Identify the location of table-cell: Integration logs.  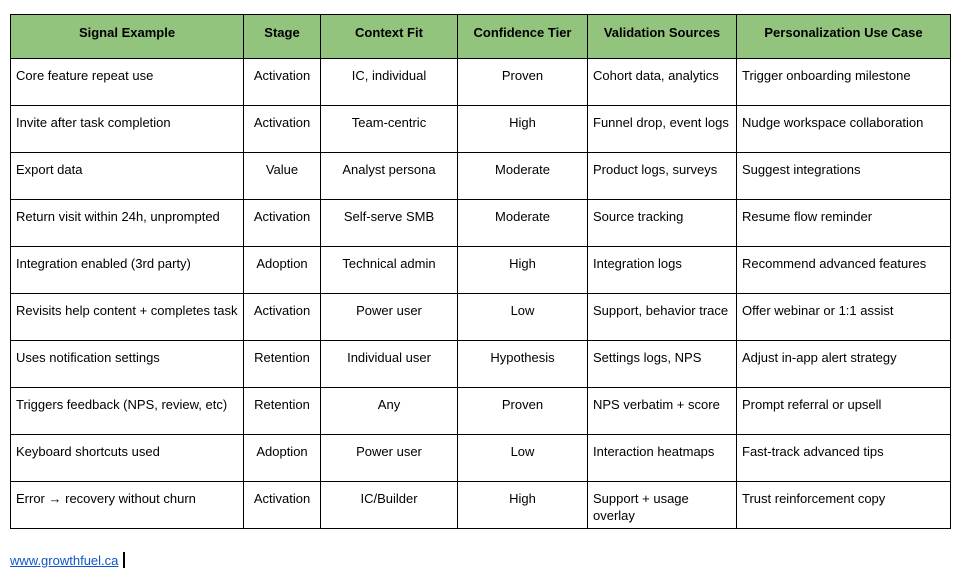
(662, 270).